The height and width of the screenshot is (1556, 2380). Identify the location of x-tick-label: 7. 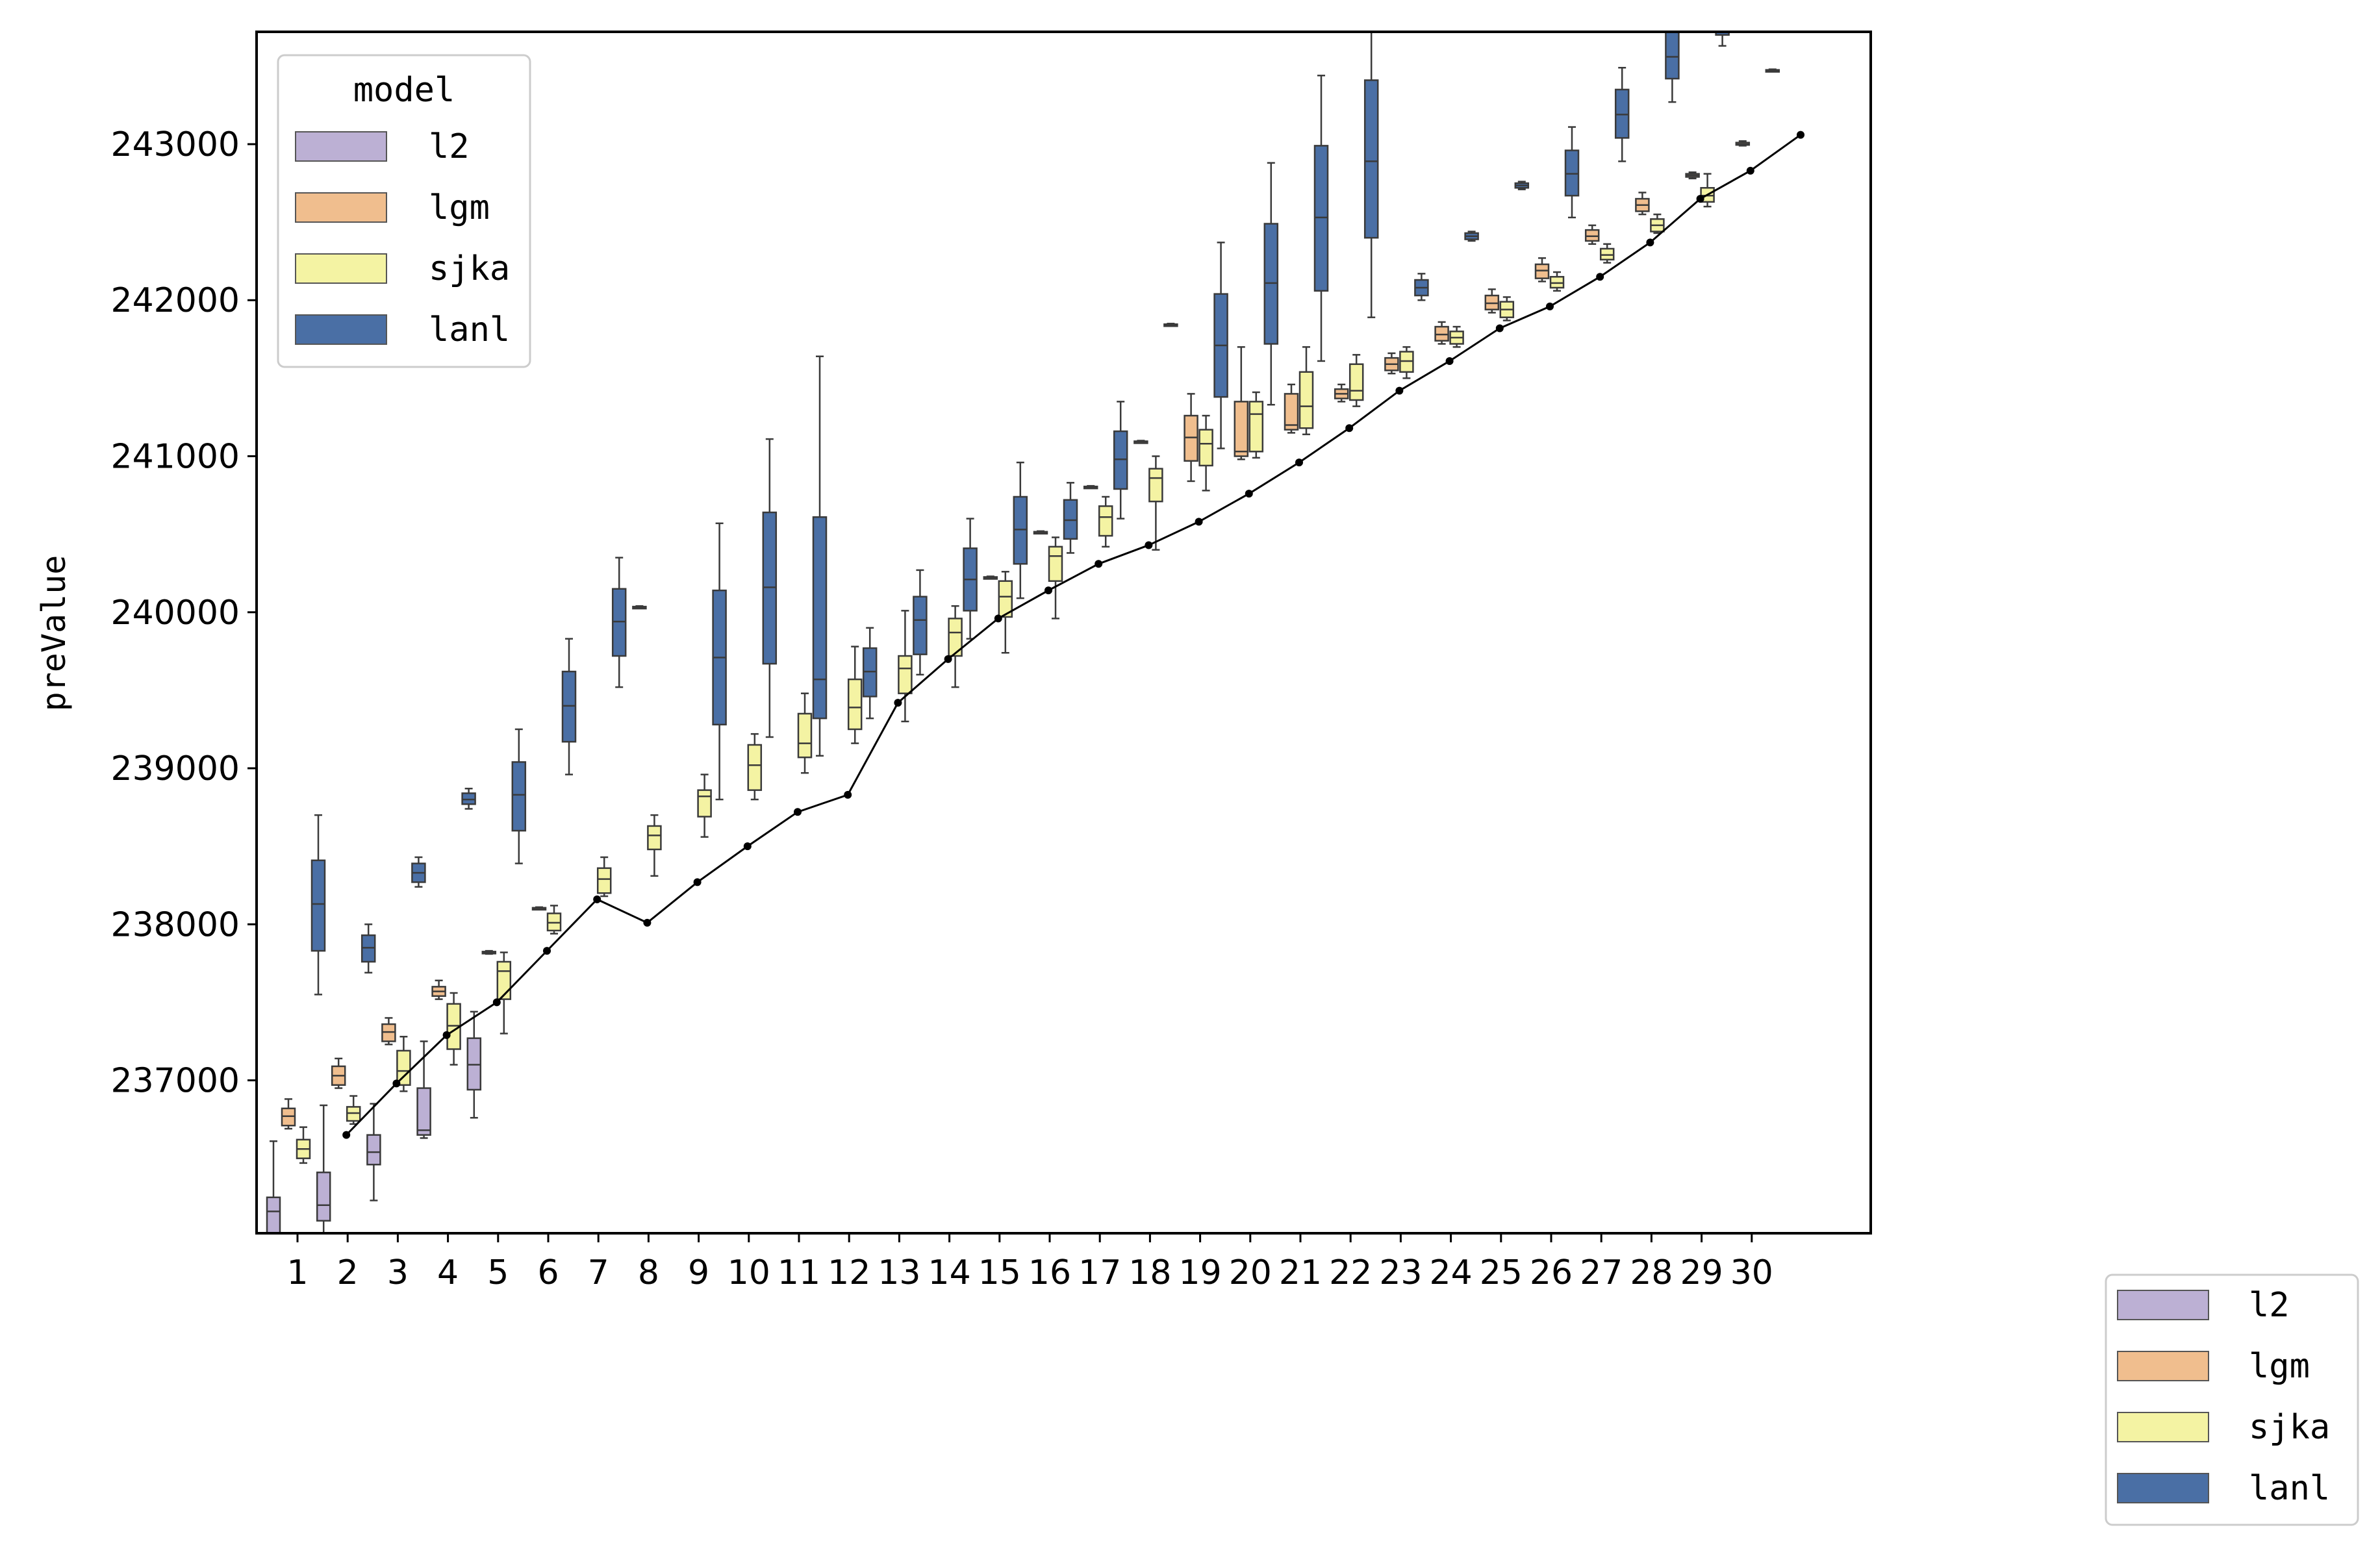
(598, 1272).